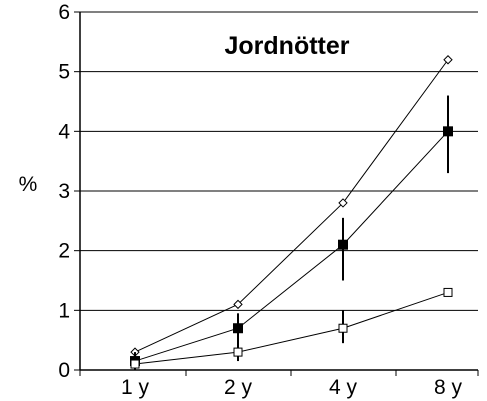 The width and height of the screenshot is (487, 401). What do you see at coordinates (292, 387) in the screenshot?
I see `x-tick-labels: 1 y 2 y 4 y 8 y` at bounding box center [292, 387].